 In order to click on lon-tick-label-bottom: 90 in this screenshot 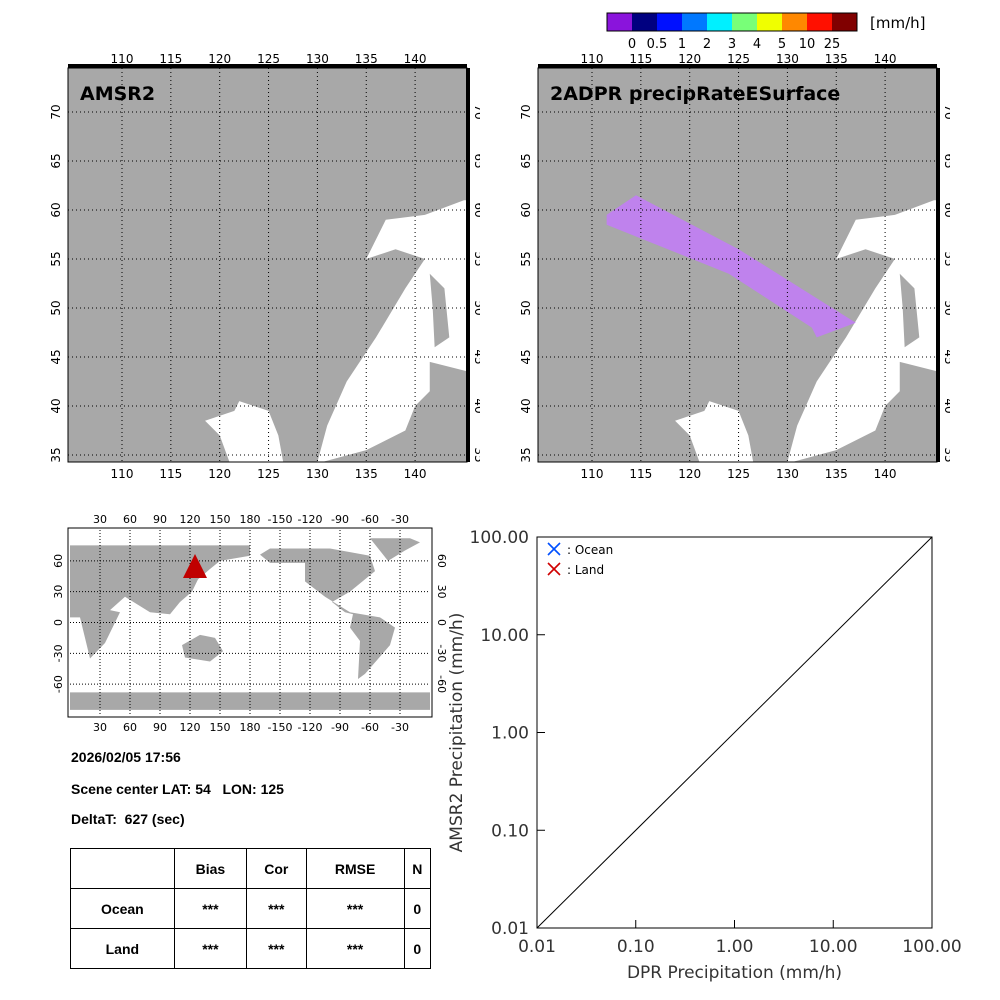, I will do `click(160, 727)`.